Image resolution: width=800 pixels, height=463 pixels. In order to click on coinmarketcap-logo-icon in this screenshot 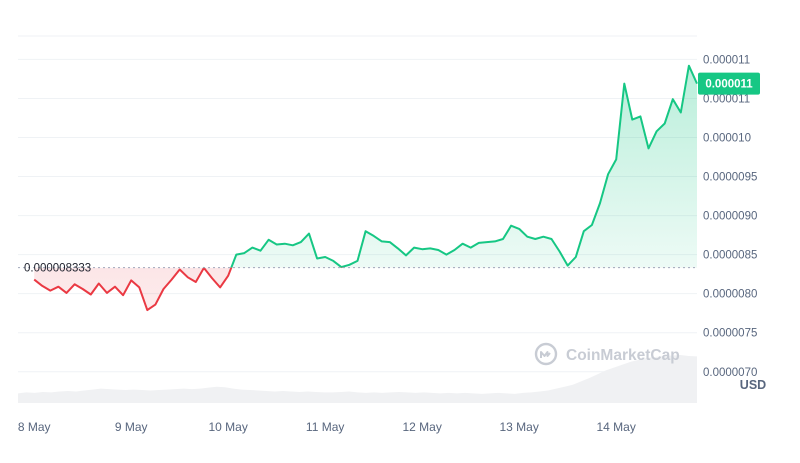, I will do `click(546, 354)`.